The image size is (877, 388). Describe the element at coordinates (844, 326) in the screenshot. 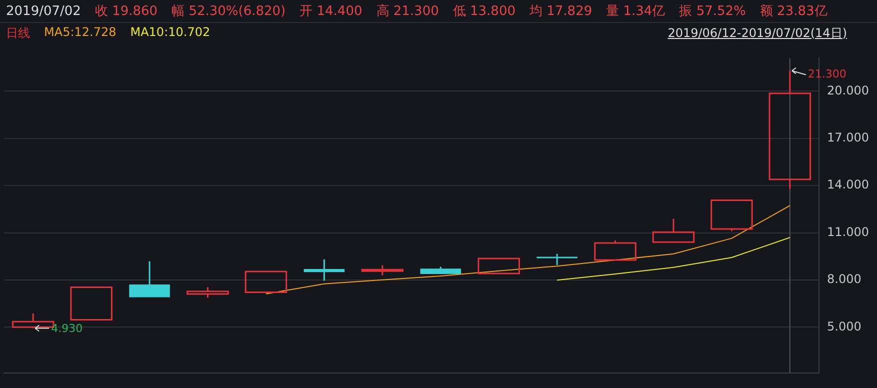

I see `y-tick-label: 5.000` at that location.